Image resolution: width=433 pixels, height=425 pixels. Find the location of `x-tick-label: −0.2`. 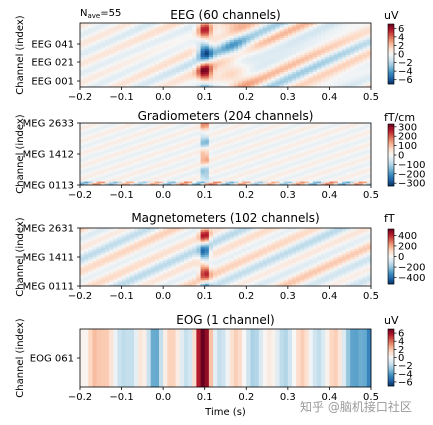

x-tick-label: −0.2 is located at coordinates (80, 195).